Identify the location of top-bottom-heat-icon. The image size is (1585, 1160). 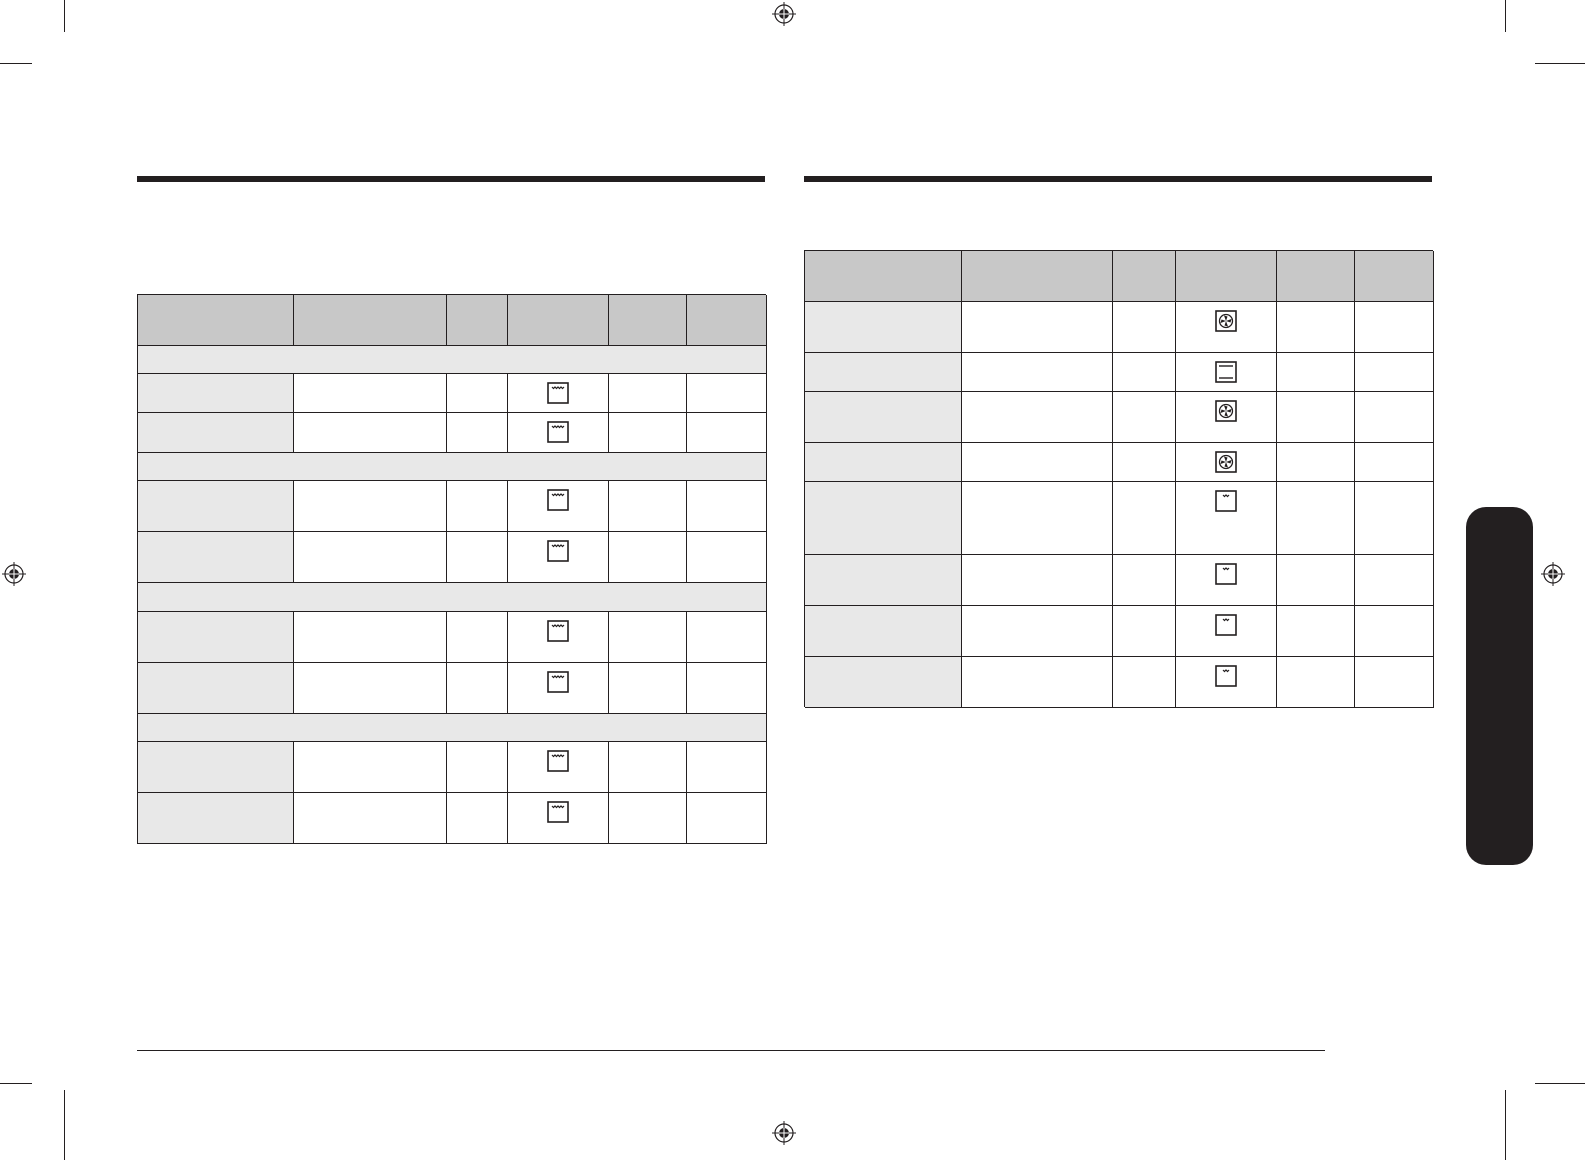
(1226, 374).